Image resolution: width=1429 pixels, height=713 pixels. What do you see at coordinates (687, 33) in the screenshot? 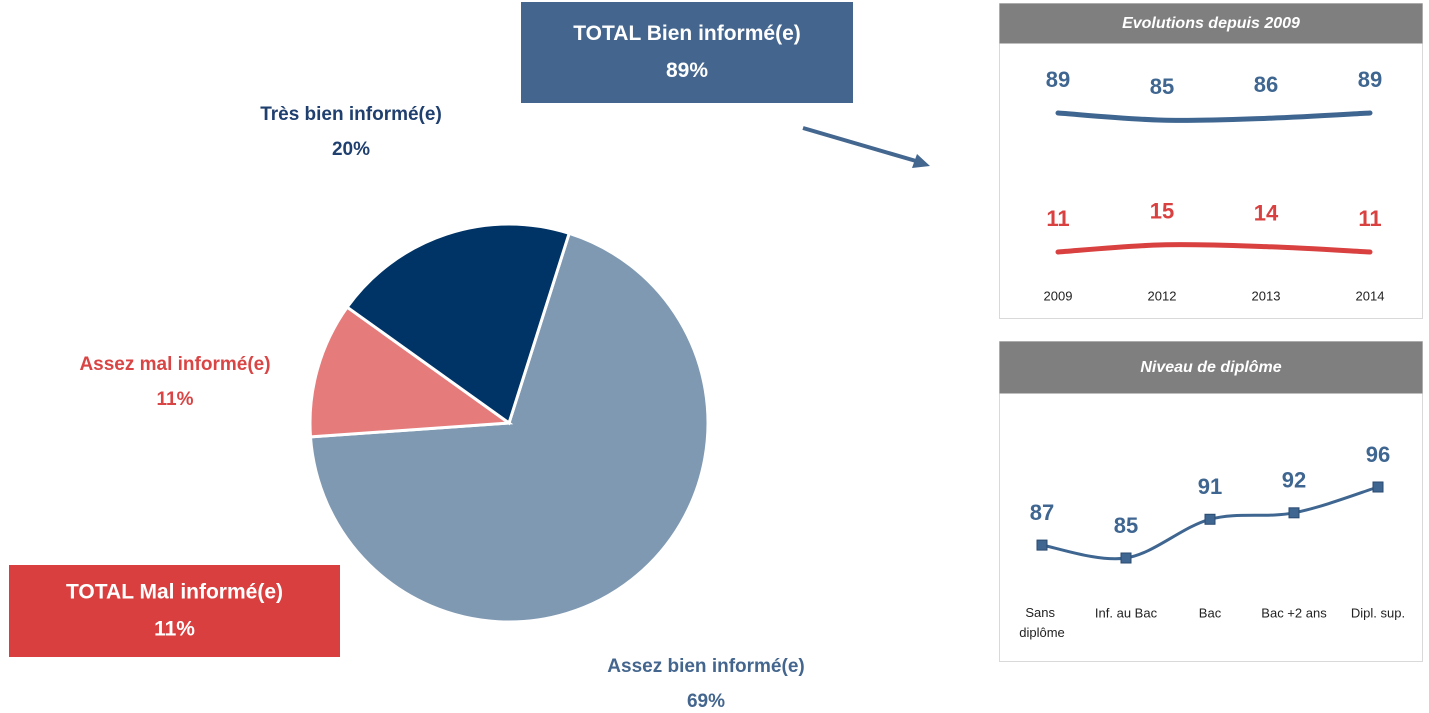
I see `total-title: TOTAL Bien informé(e)` at bounding box center [687, 33].